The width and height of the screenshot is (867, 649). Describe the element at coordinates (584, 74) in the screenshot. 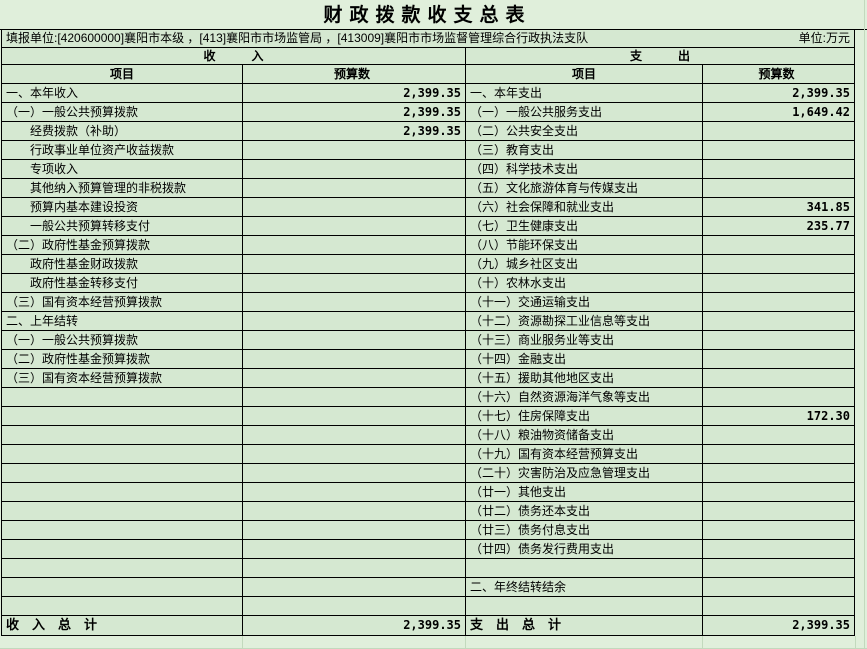

I see `expenditure-column-header-item: 项目` at that location.